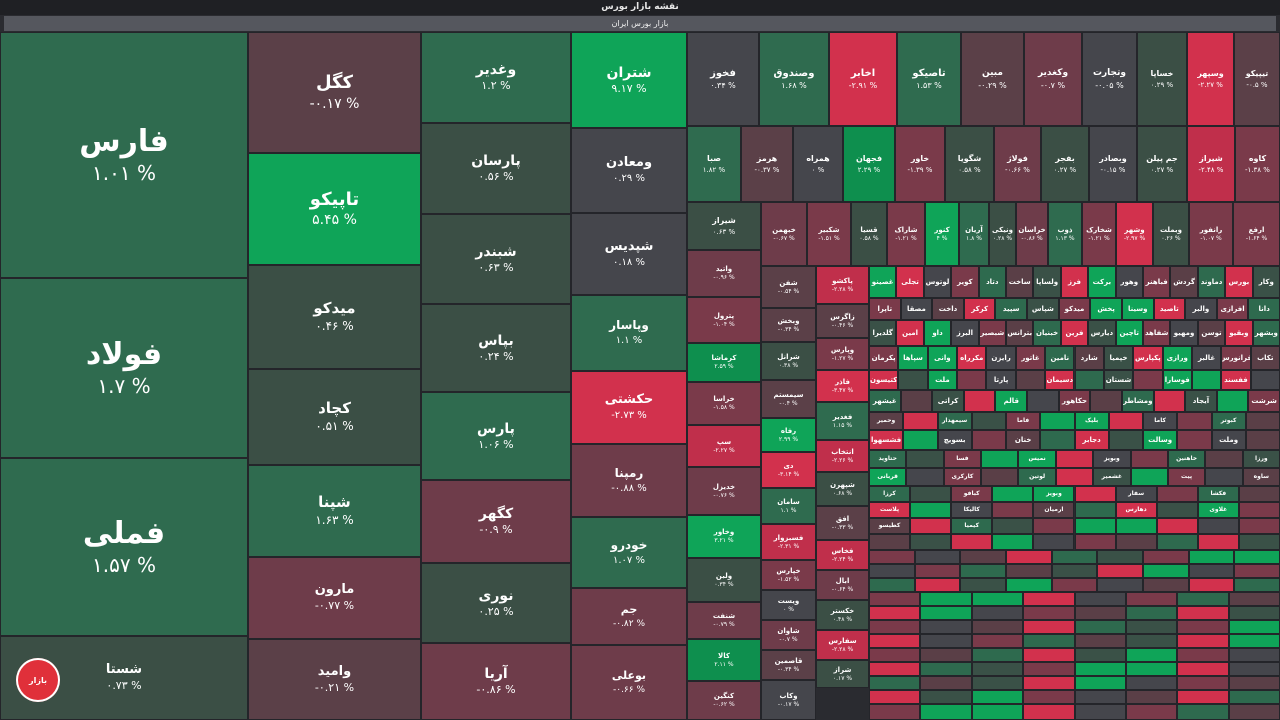 The height and width of the screenshot is (720, 1280). I want to click on stock-tile-77: سپ -۲.۲۷ %, so click(724, 446).